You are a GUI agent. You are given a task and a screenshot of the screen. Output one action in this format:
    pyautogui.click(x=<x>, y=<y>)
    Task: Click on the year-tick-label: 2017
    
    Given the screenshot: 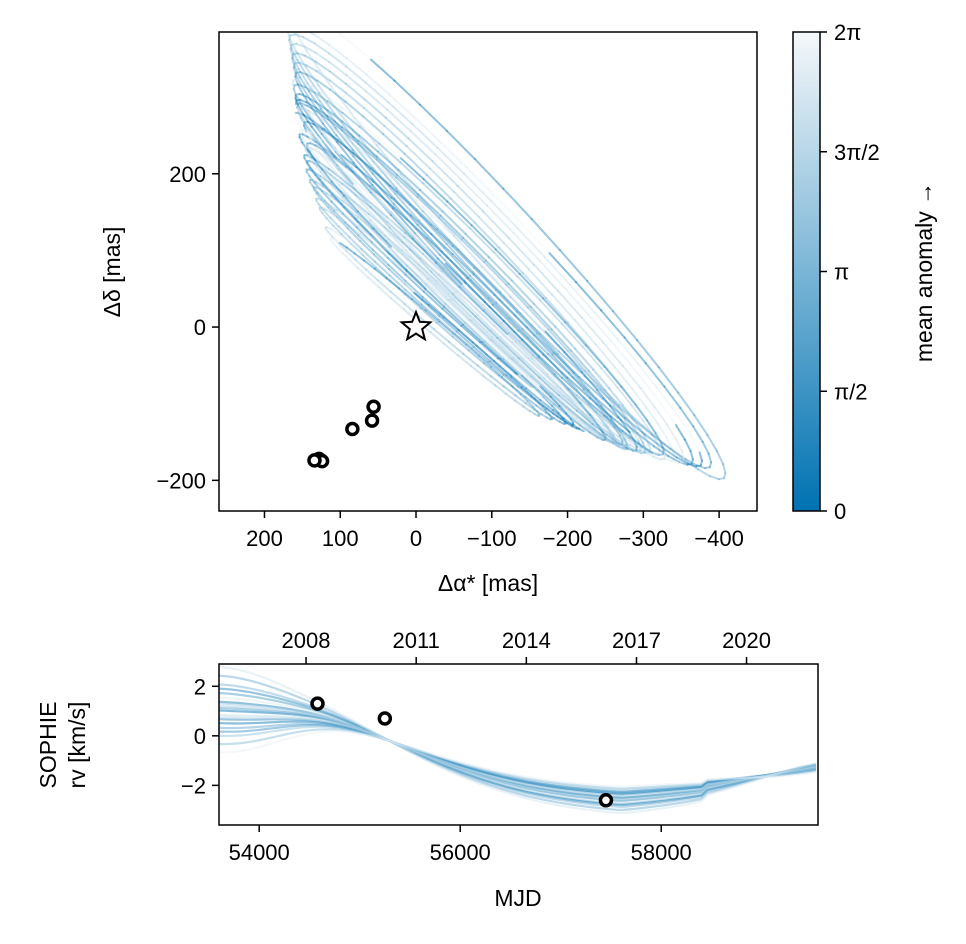 What is the action you would take?
    pyautogui.click(x=636, y=640)
    